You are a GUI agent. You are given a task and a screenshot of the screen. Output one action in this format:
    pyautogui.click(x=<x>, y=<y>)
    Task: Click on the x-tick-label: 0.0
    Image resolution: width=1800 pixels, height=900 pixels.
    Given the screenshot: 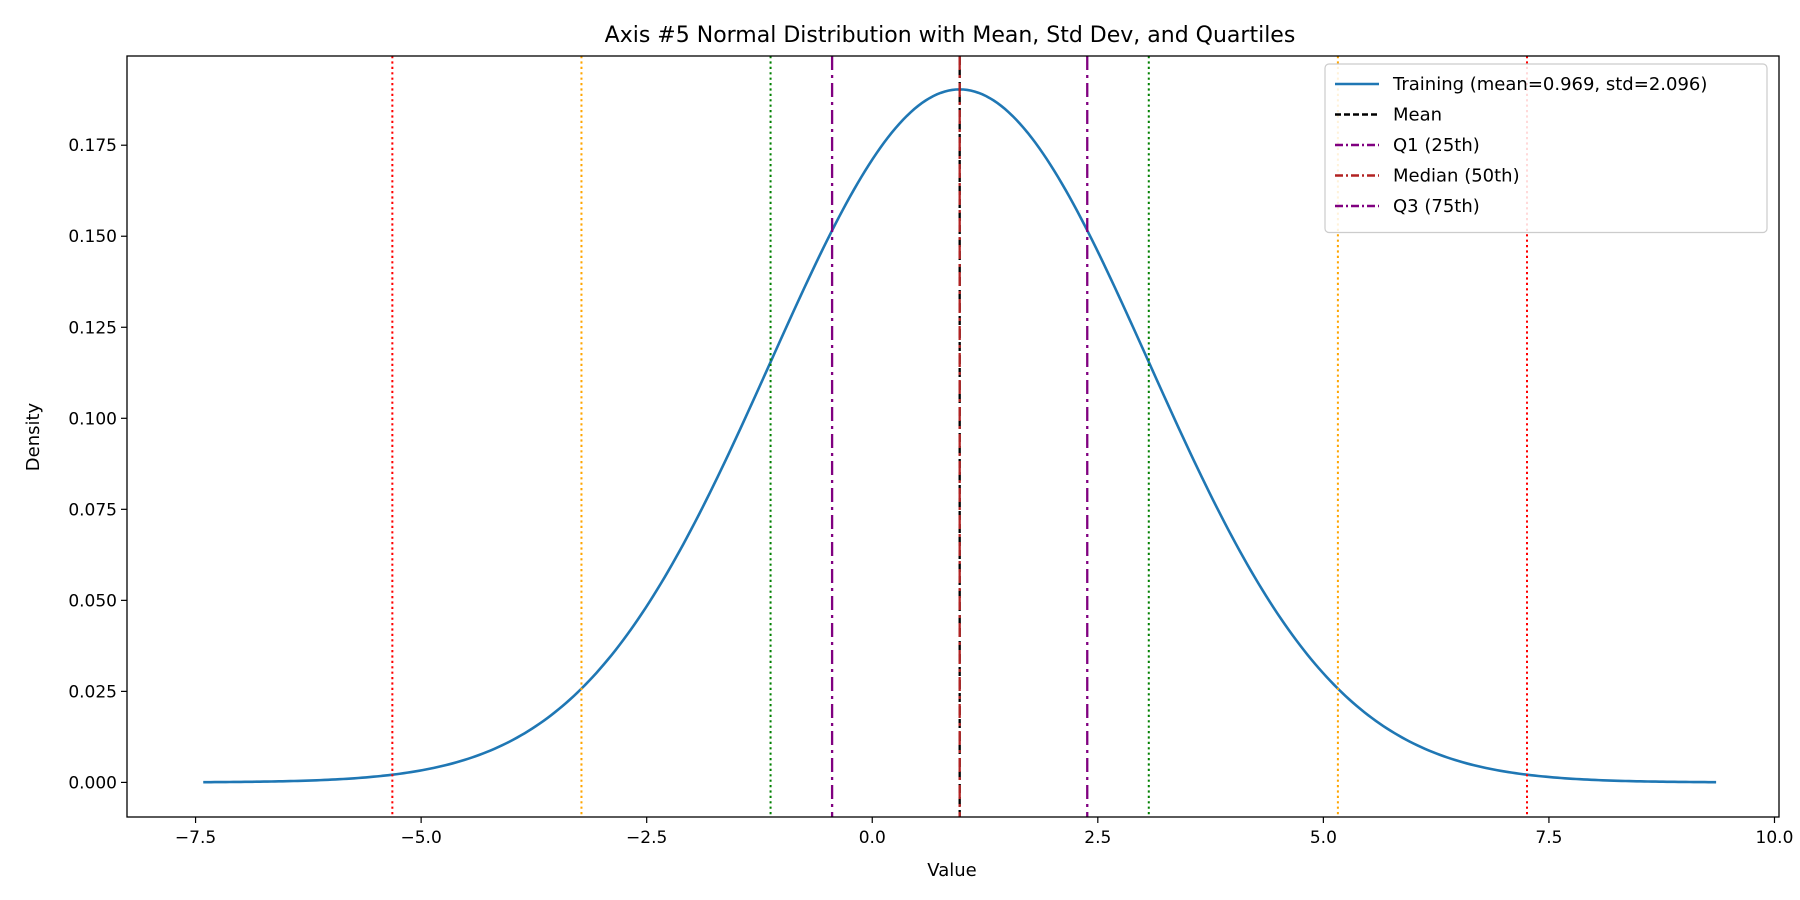 What is the action you would take?
    pyautogui.click(x=872, y=838)
    